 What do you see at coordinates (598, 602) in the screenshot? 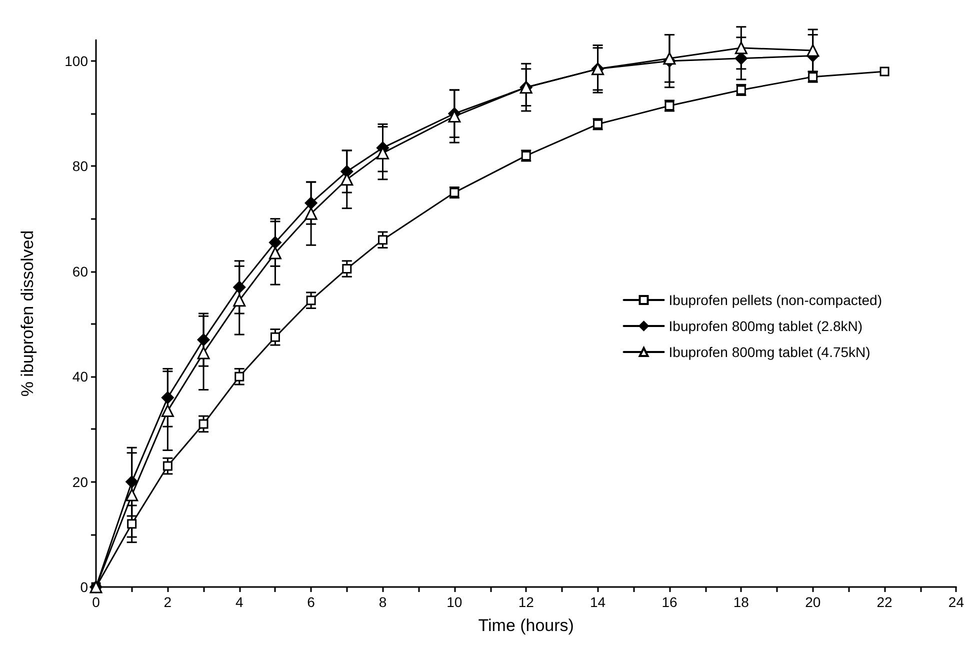
I see `x-tick-label: 14` at bounding box center [598, 602].